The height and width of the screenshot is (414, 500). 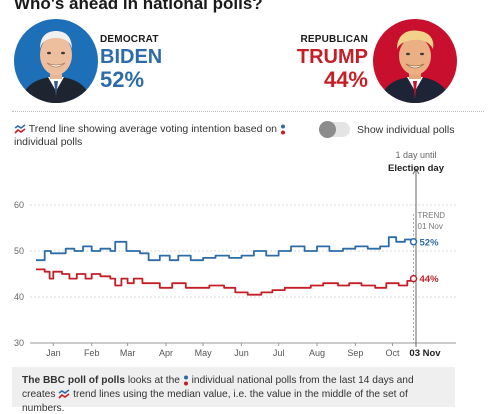 What do you see at coordinates (430, 226) in the screenshot?
I see `trend-annotation-date: 01 Nov` at bounding box center [430, 226].